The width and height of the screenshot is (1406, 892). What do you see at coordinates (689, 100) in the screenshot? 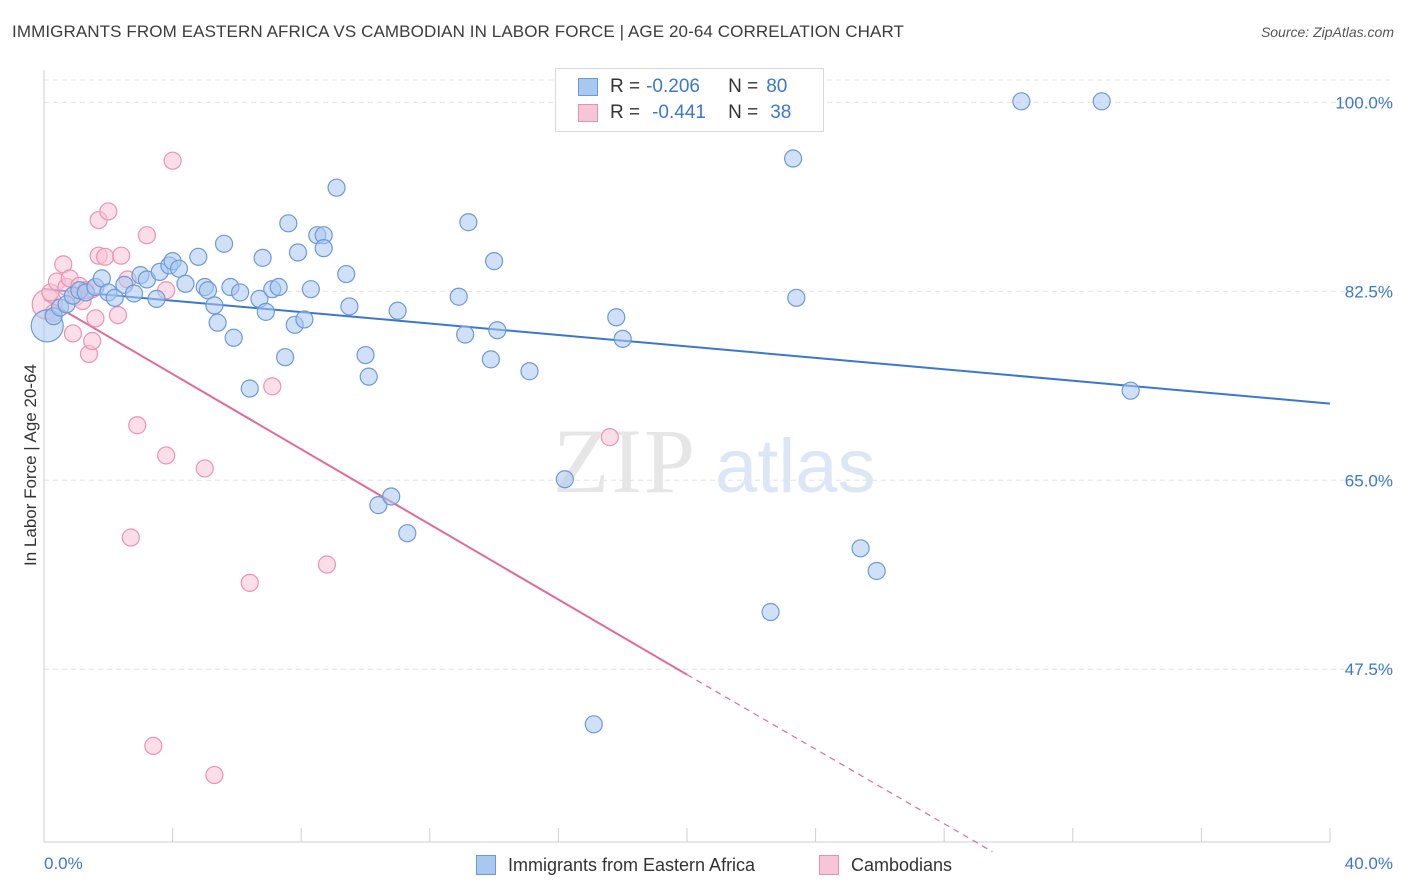
I see `stats-legend: R = -0.206 N = 80 R = -0.441 N = 38` at bounding box center [689, 100].